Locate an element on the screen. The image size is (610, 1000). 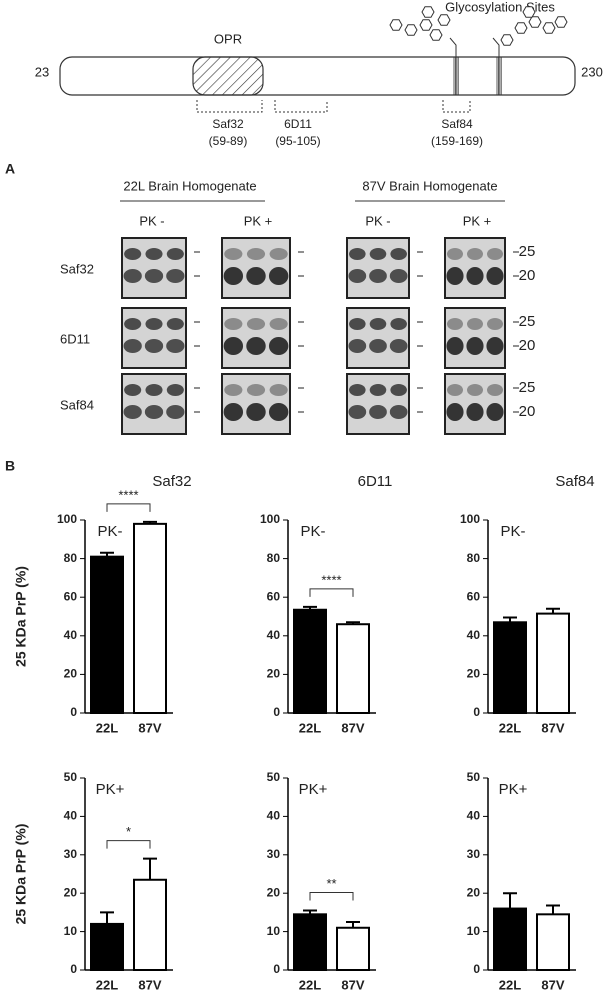
row-label: 6D11 is located at coordinates (75, 338).